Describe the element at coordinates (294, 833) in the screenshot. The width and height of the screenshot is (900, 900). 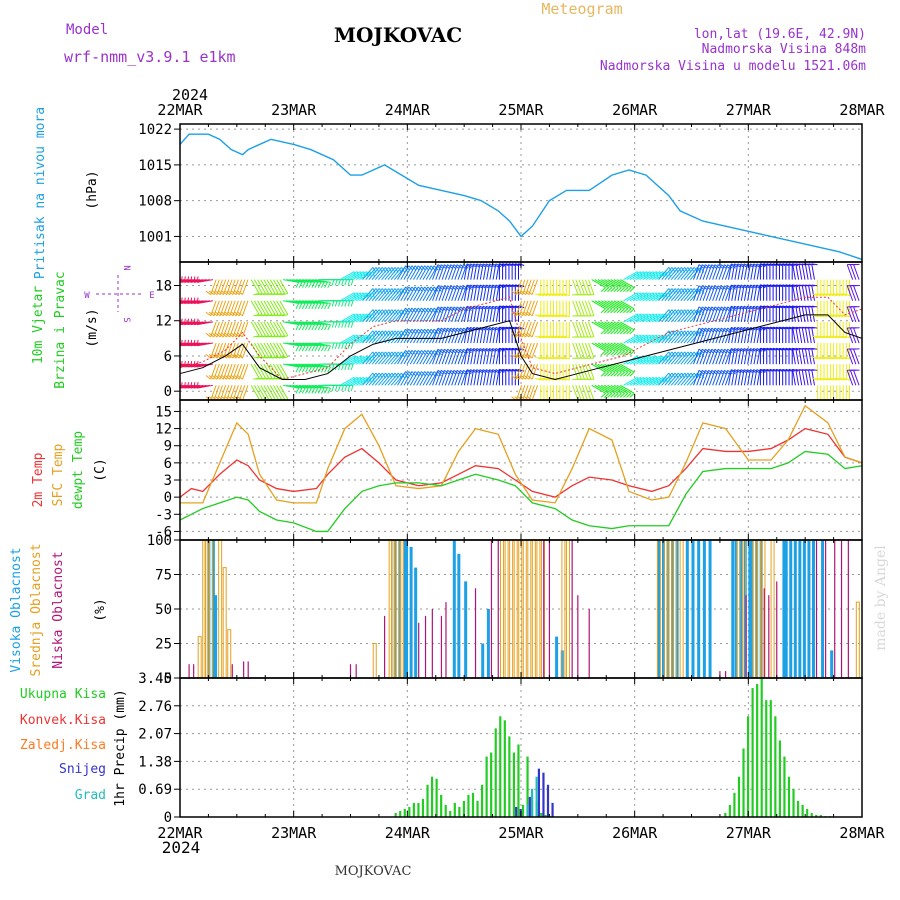
I see `bottom-date-label: 23MAR` at that location.